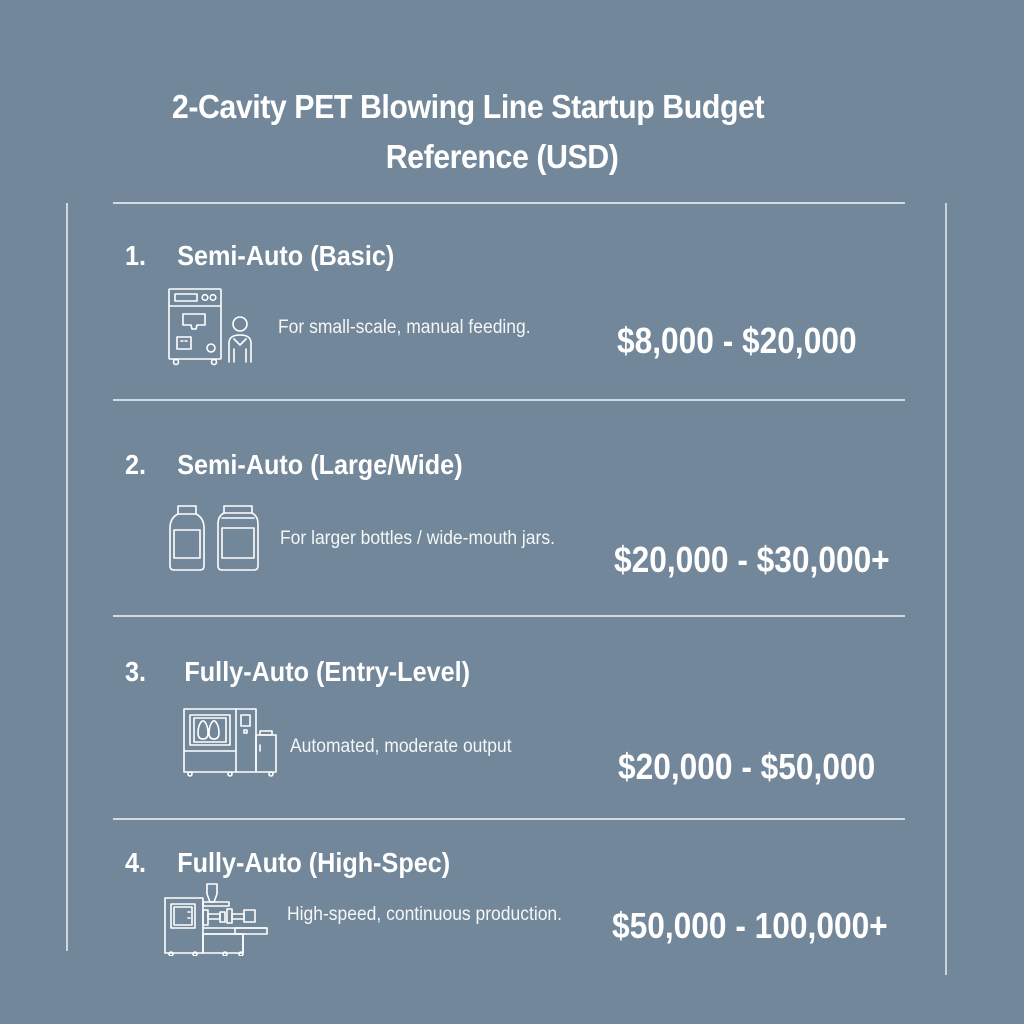 The width and height of the screenshot is (1024, 1024). I want to click on tier-1-heading: 1. Semi-Auto (Basic), so click(259, 256).